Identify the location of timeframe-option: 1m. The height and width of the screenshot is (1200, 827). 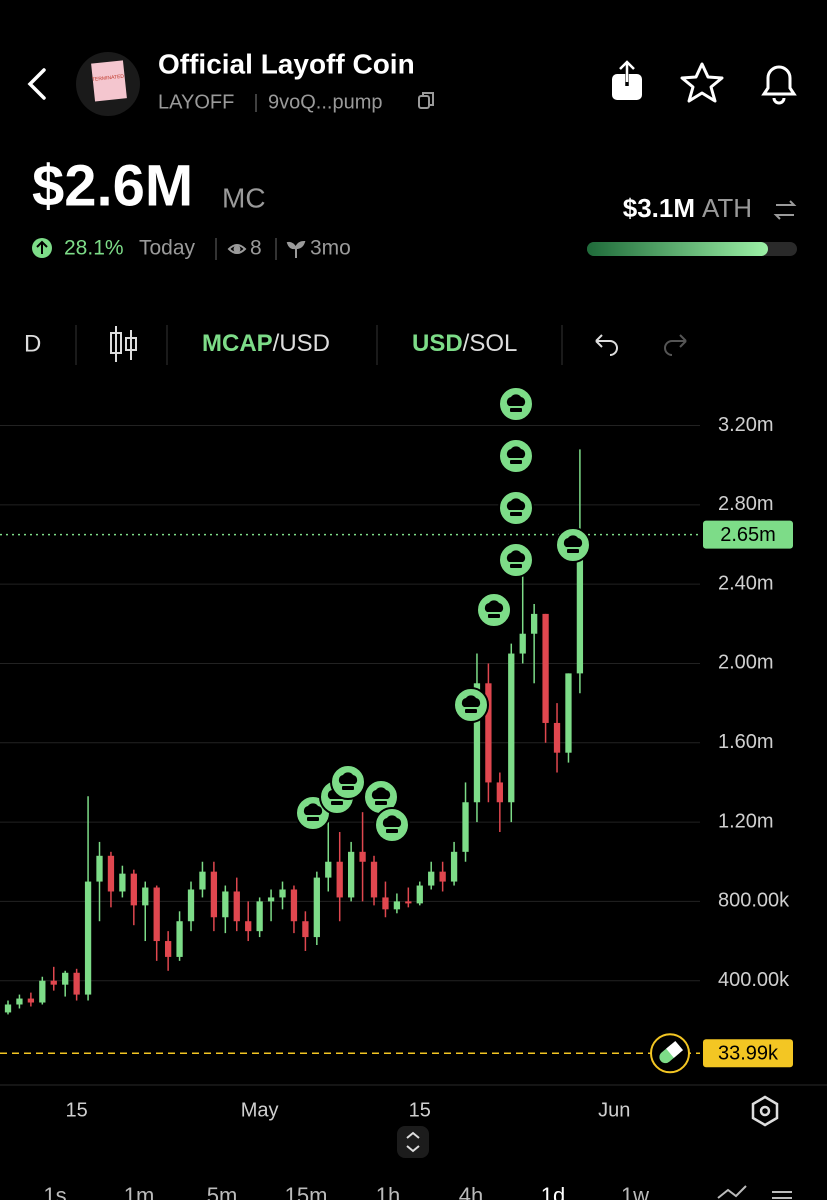
(139, 1191).